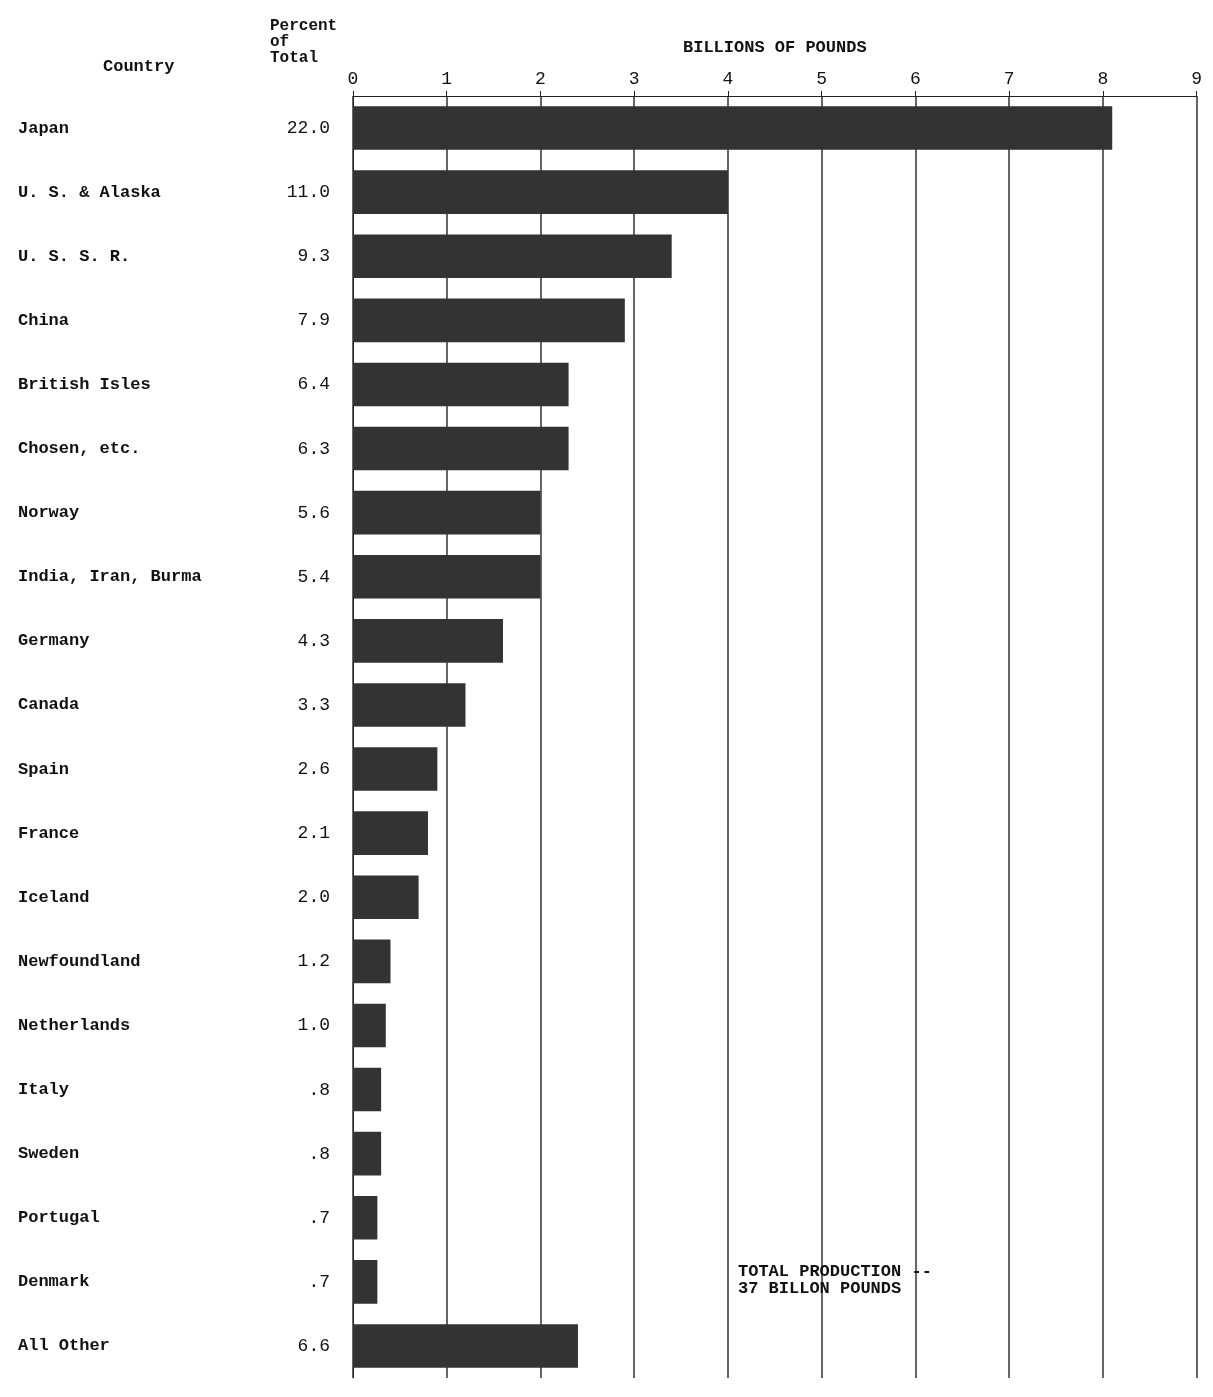 The height and width of the screenshot is (1397, 1213). What do you see at coordinates (313, 448) in the screenshot?
I see `text: 6.3` at bounding box center [313, 448].